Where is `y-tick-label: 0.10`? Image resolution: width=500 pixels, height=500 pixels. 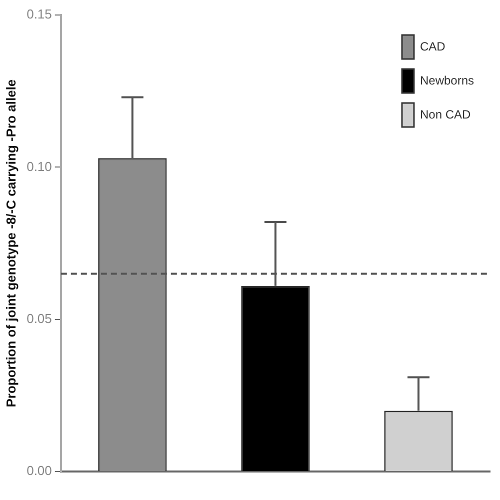
y-tick-label: 0.10 is located at coordinates (39, 166).